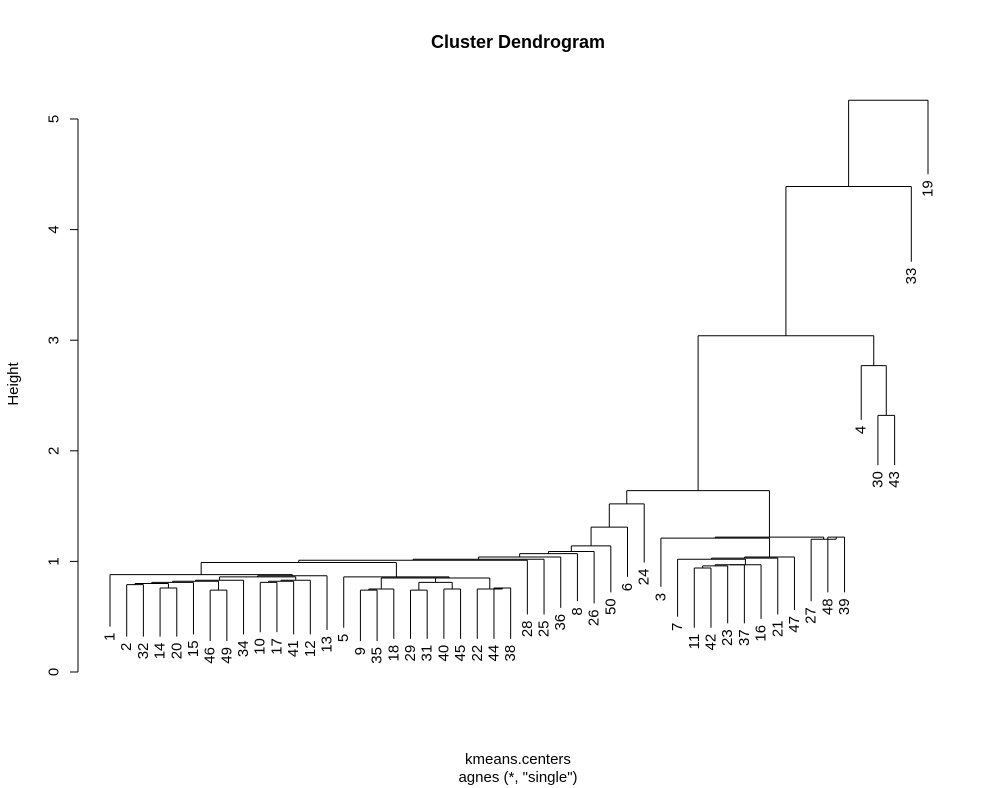 The image size is (1000, 788). I want to click on leaf-label: 13, so click(327, 644).